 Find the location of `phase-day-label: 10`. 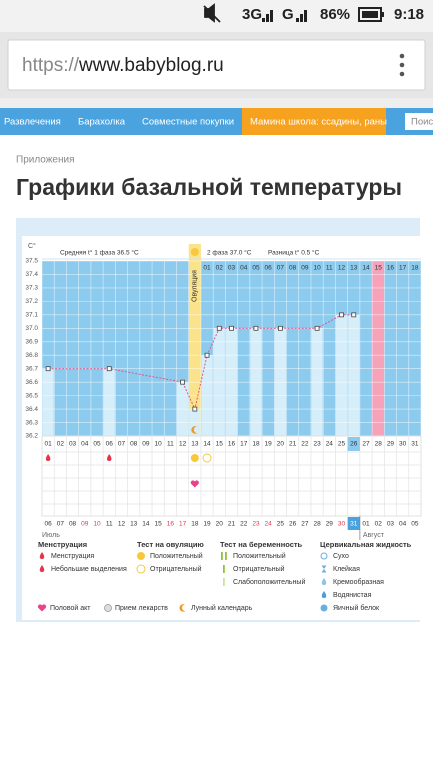

phase-day-label: 10 is located at coordinates (317, 268).